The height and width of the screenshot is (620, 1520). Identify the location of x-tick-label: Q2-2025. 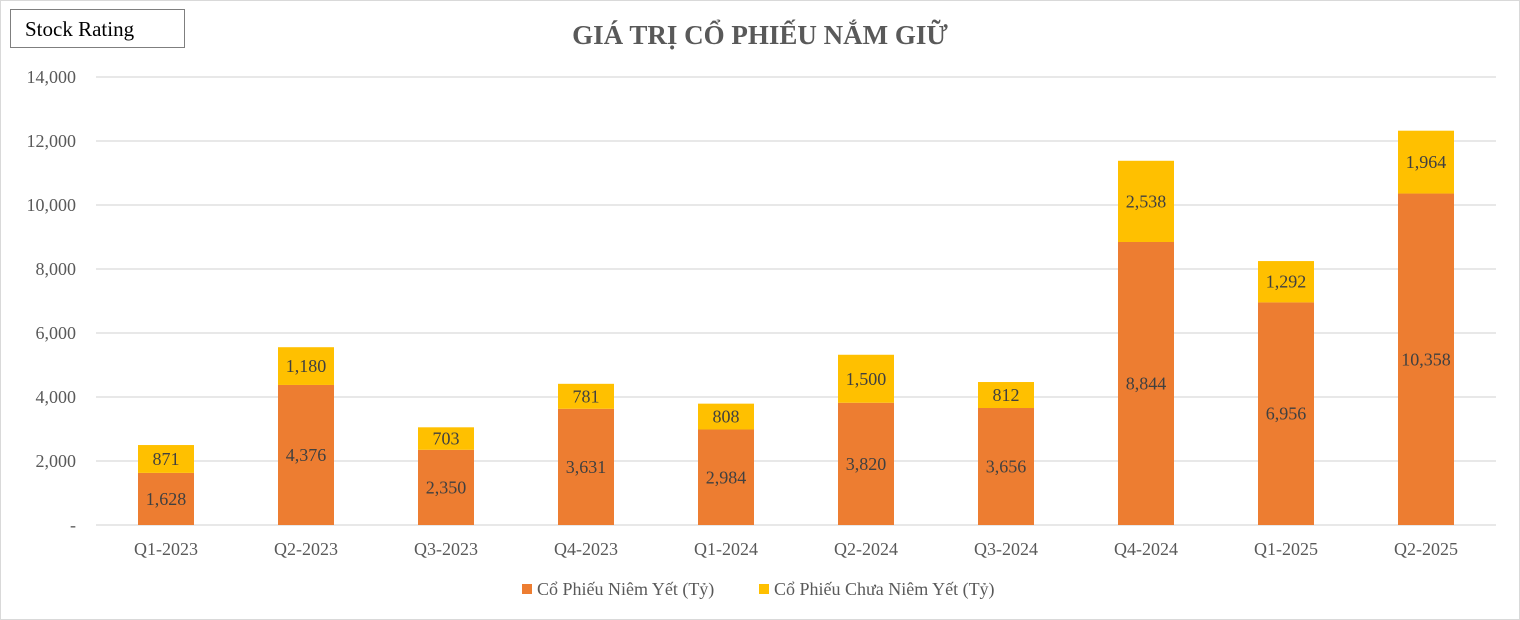
(1426, 549).